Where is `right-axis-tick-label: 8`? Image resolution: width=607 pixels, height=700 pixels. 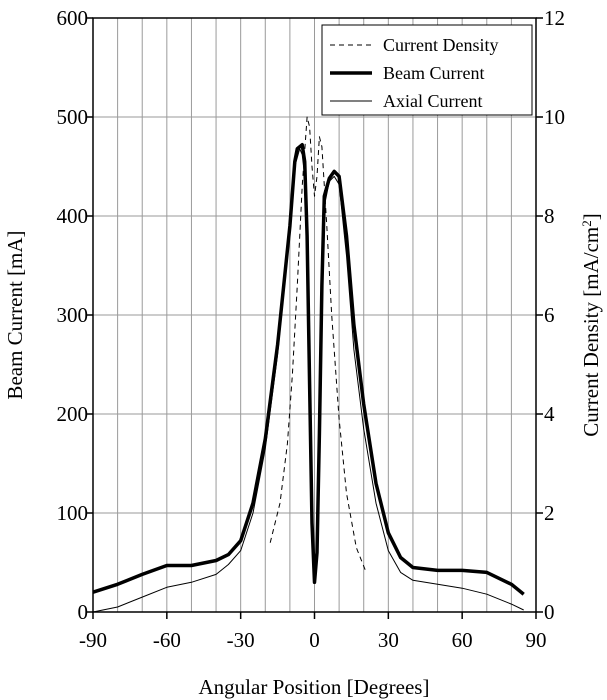
right-axis-tick-label: 8 is located at coordinates (549, 216).